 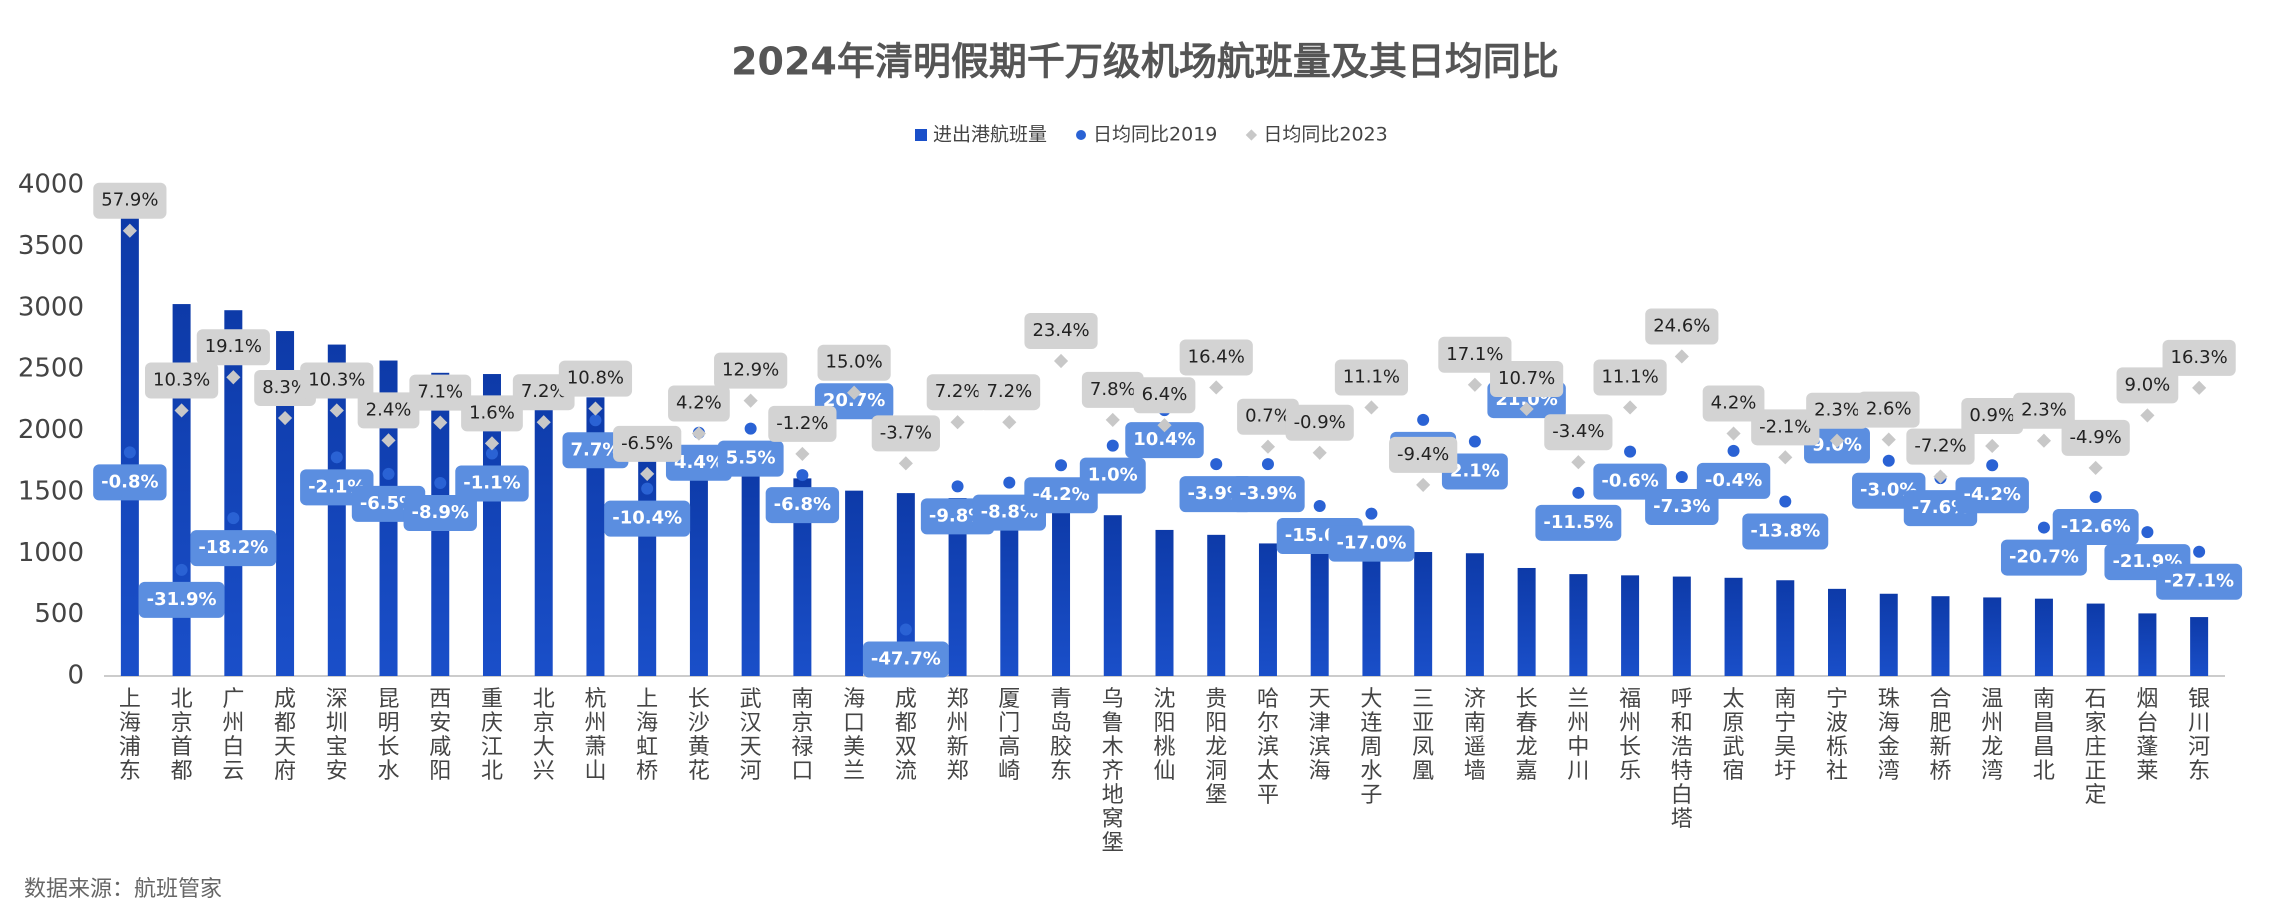 I want to click on value-label: 9.0%, so click(x=2148, y=384).